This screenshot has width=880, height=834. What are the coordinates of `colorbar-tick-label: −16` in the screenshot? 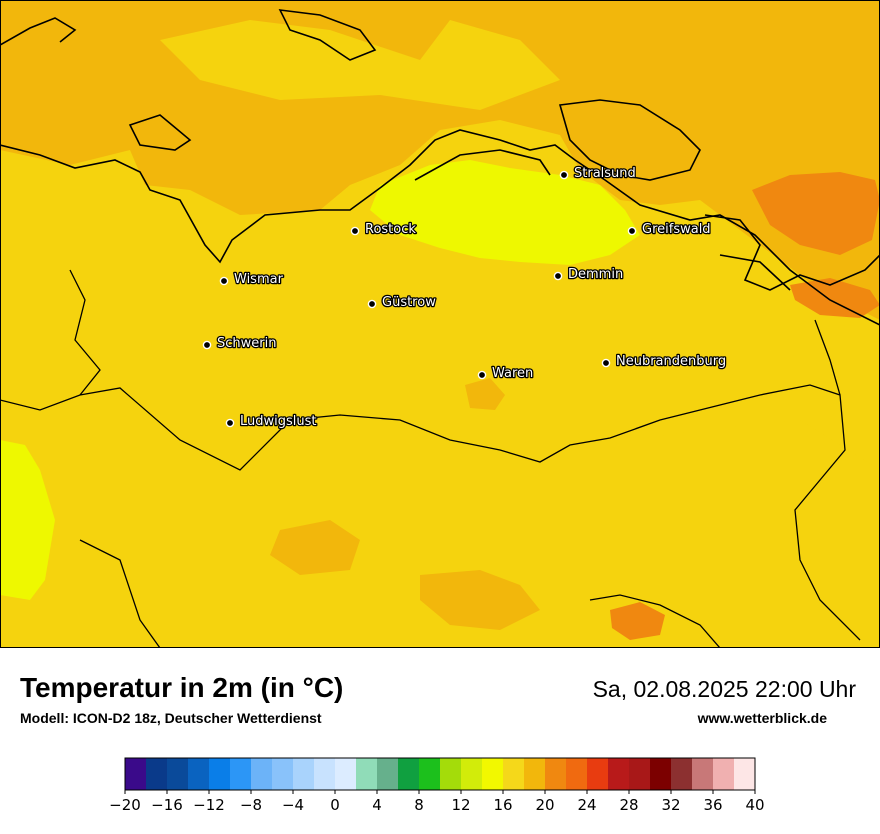 It's located at (167, 805).